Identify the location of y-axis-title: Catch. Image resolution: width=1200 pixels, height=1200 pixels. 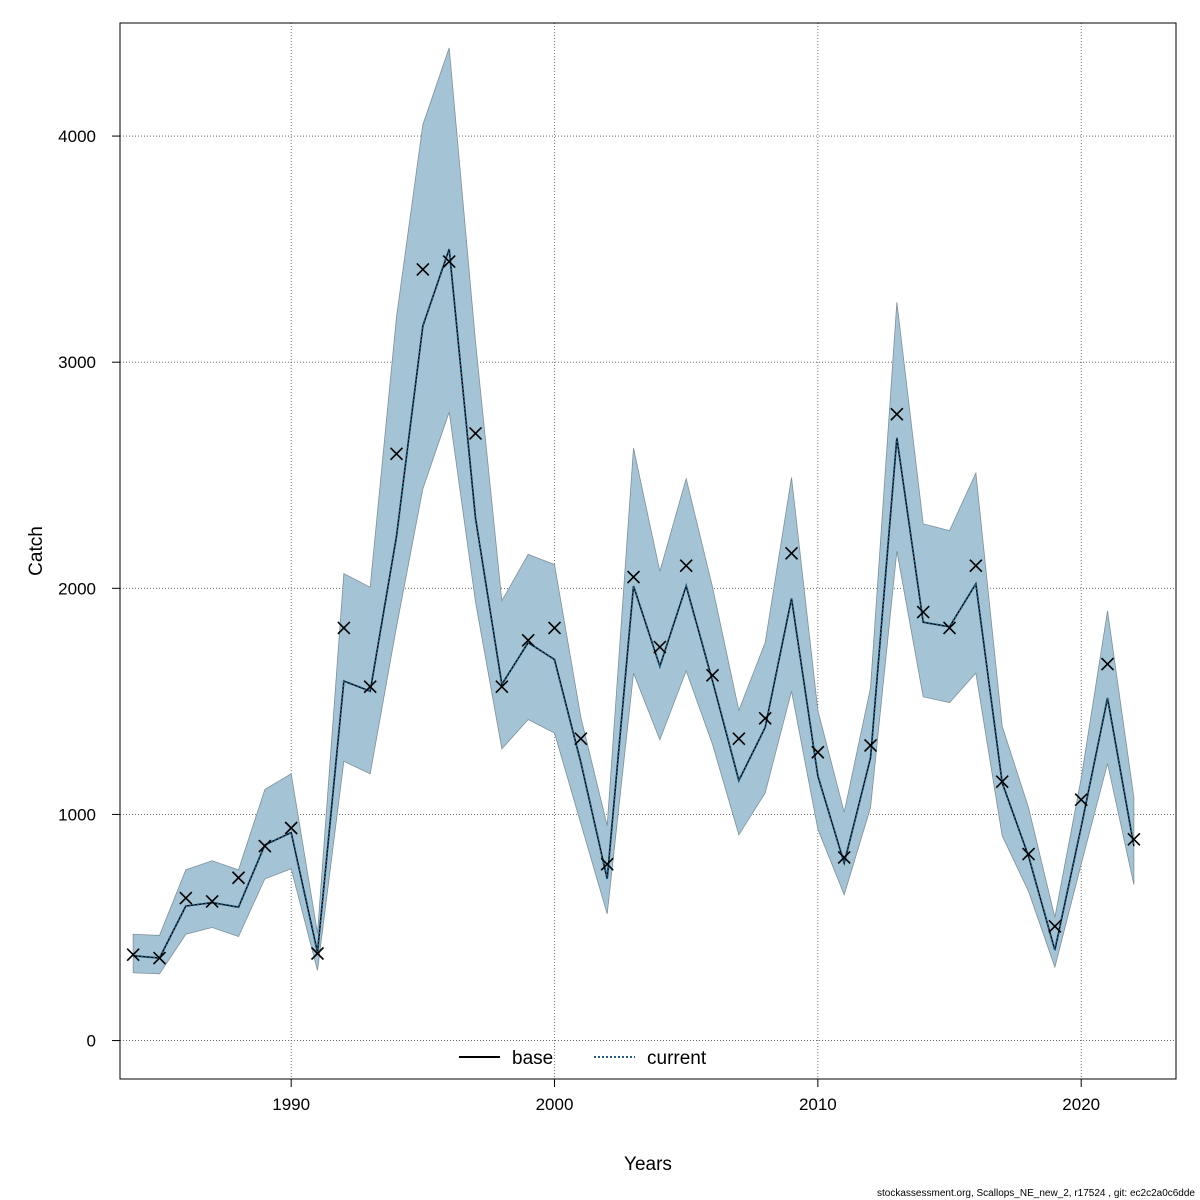
(36, 551).